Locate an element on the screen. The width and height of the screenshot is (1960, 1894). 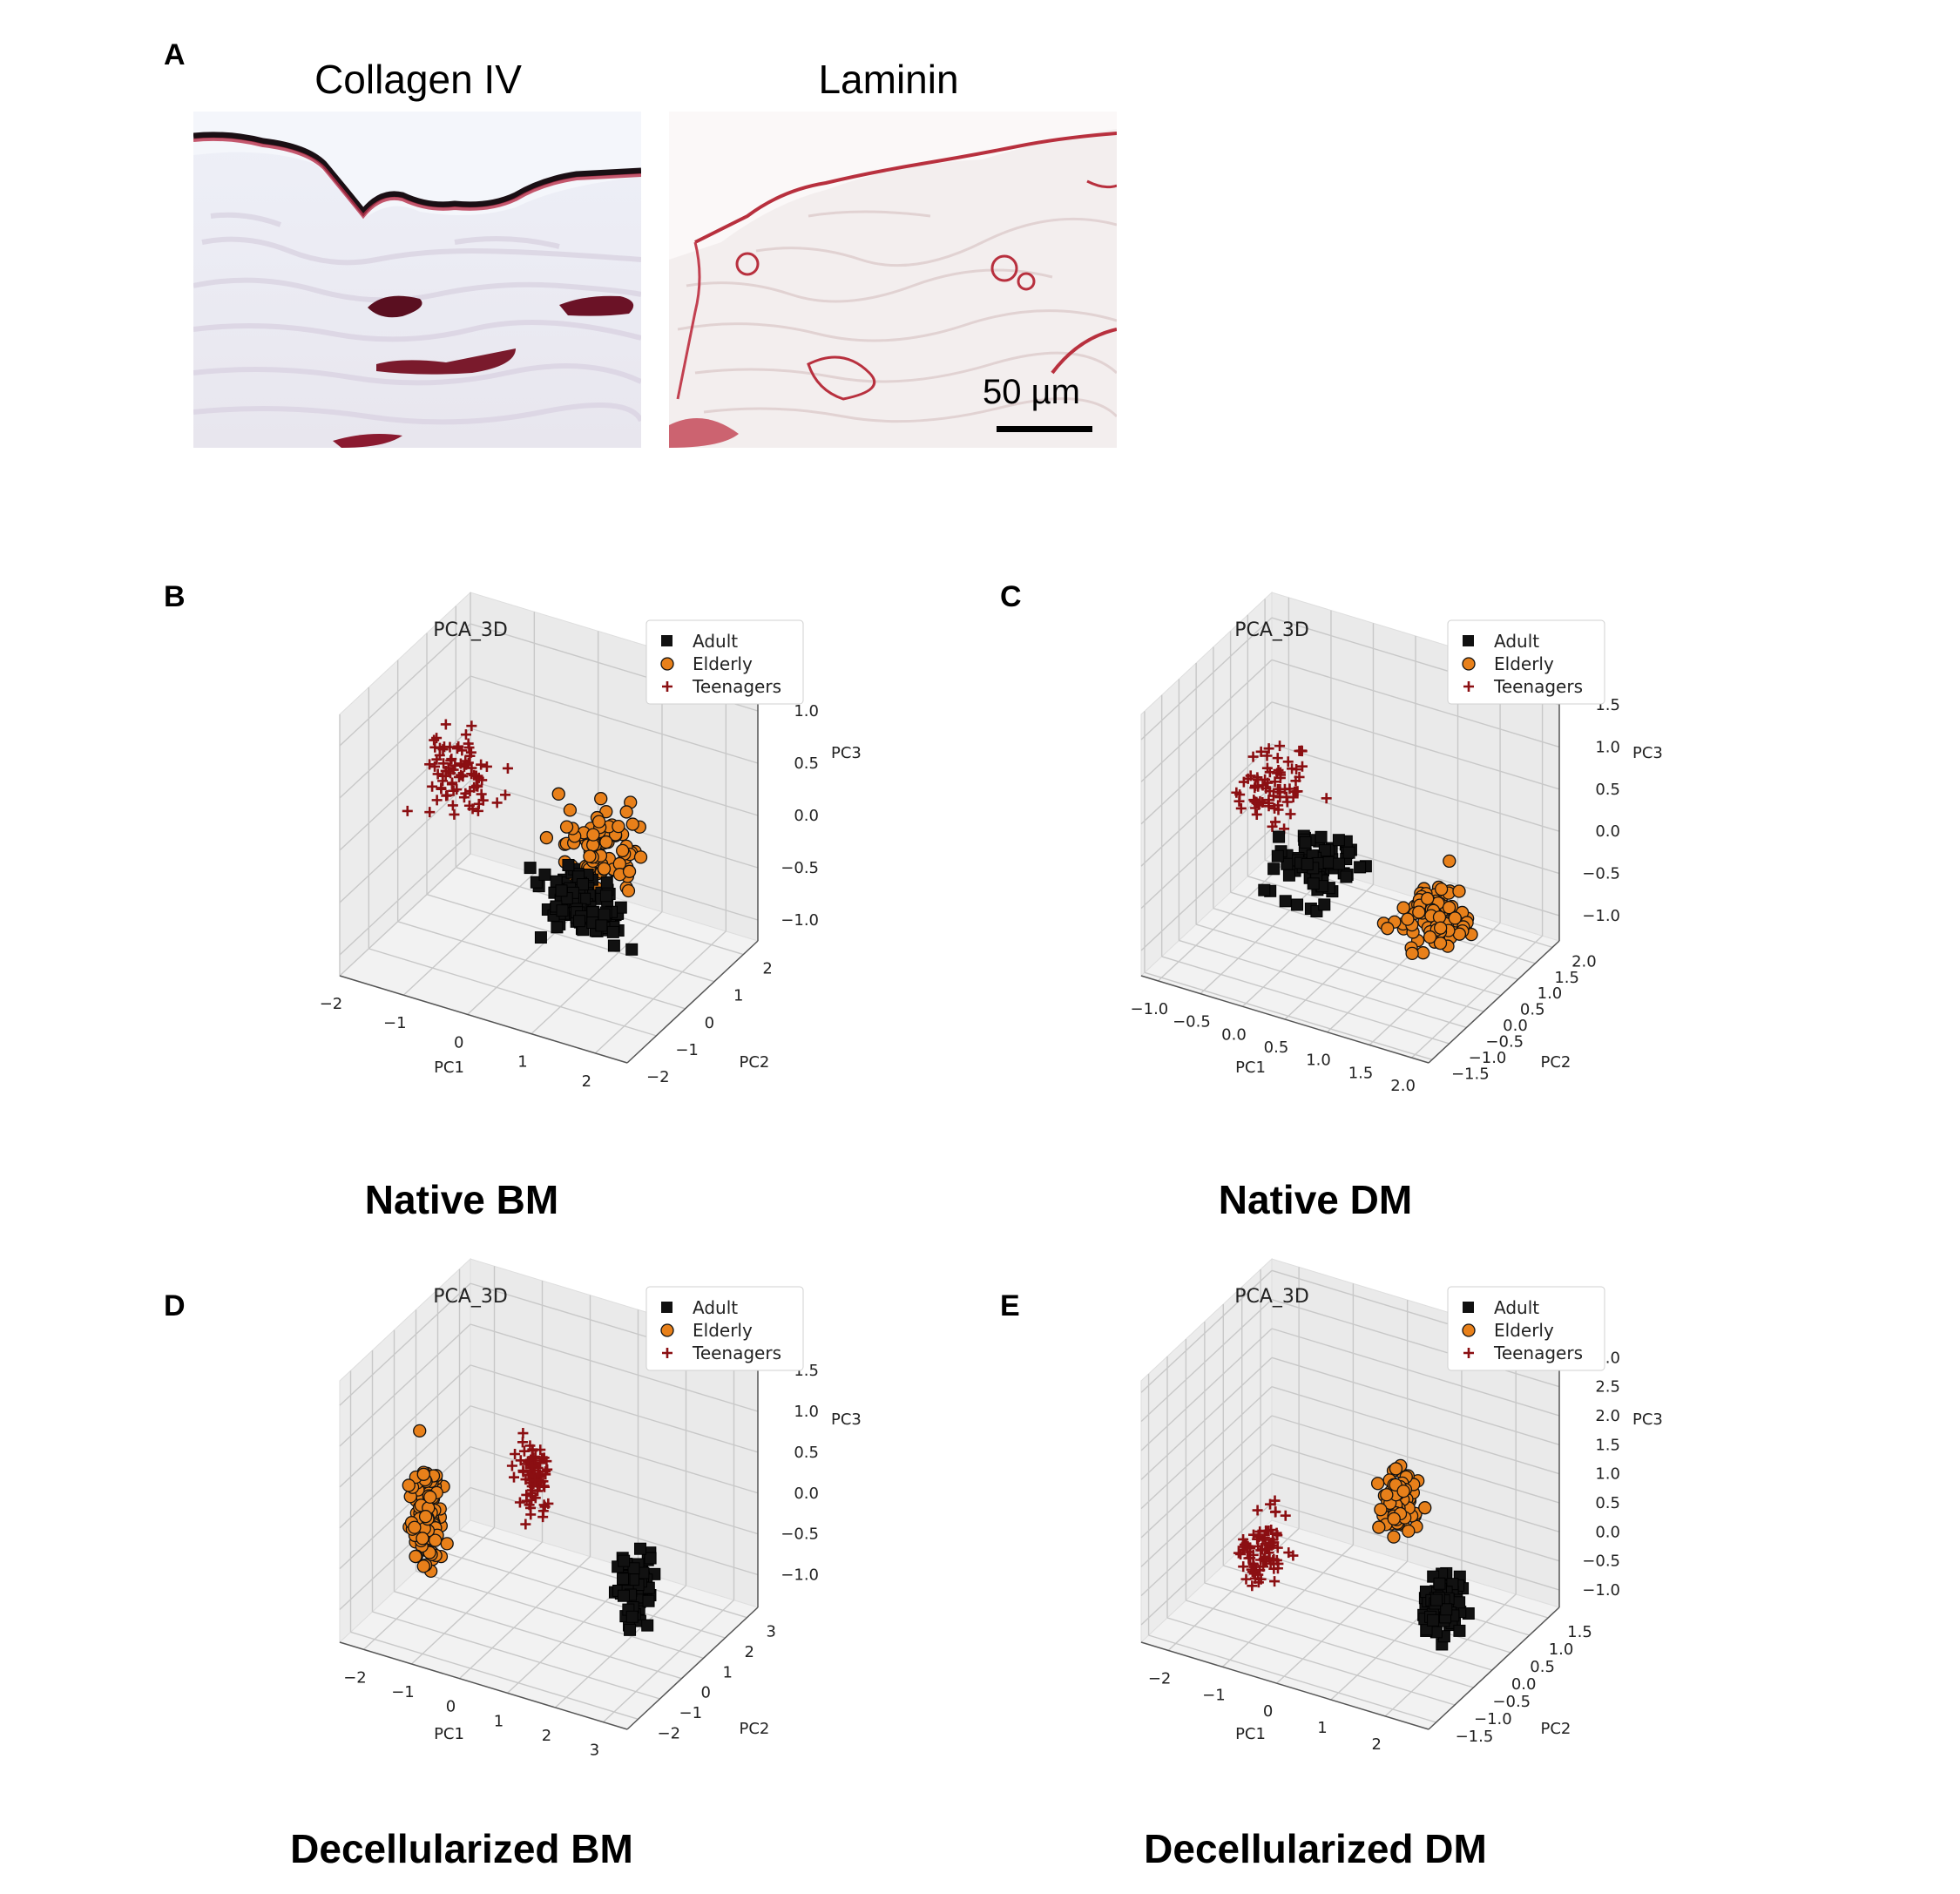
x-tick-label: 1.5 is located at coordinates (1361, 1073).